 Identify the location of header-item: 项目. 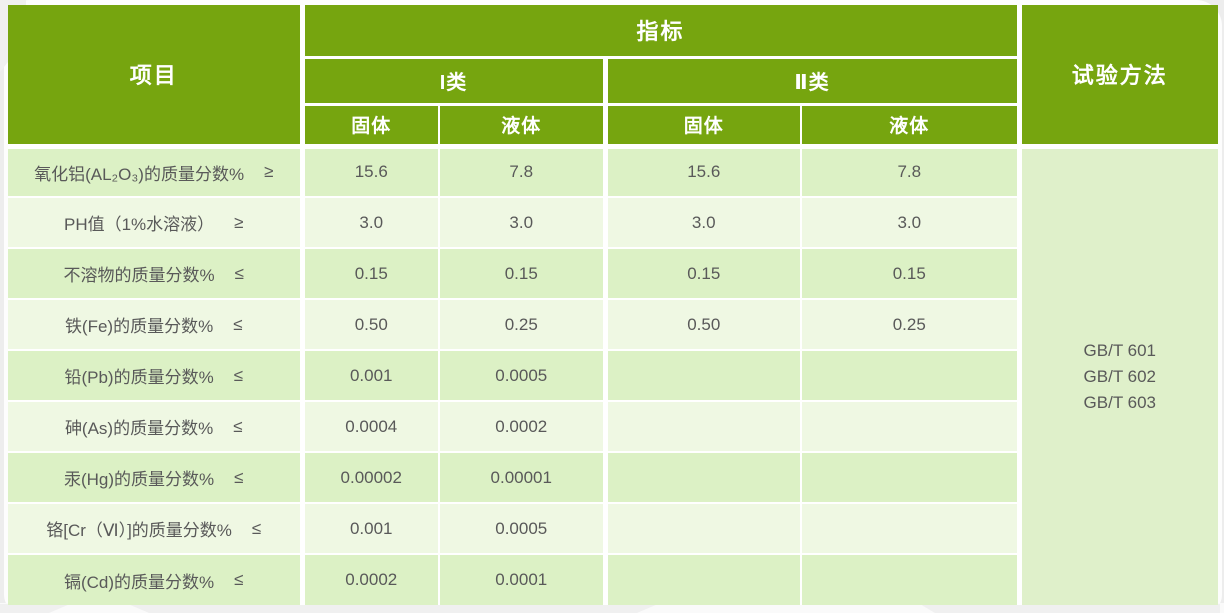
(156, 77).